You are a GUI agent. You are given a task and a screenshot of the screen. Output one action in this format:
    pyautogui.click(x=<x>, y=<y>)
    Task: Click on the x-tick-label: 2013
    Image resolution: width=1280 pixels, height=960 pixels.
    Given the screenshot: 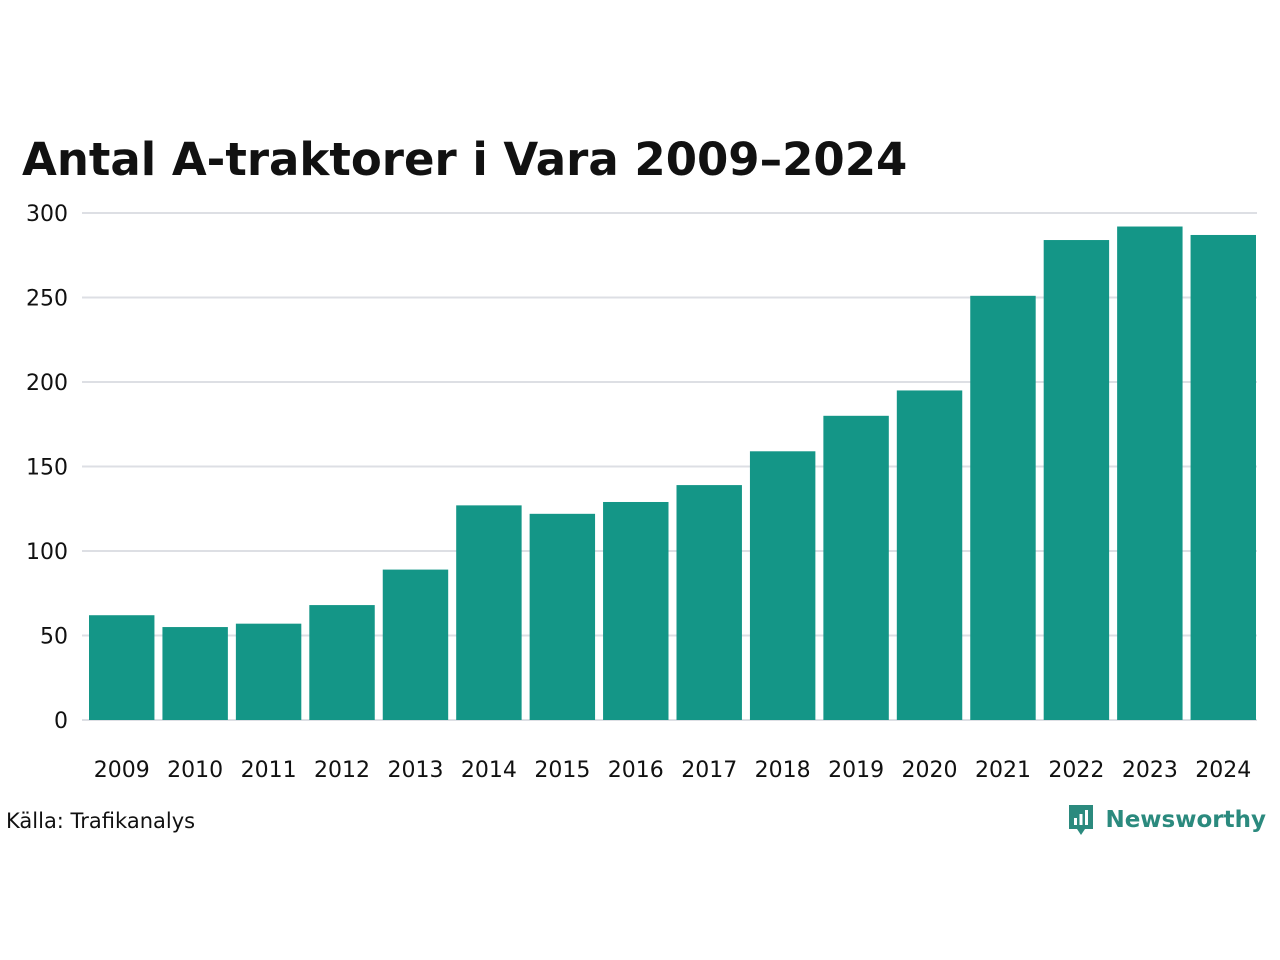 What is the action you would take?
    pyautogui.click(x=415, y=770)
    